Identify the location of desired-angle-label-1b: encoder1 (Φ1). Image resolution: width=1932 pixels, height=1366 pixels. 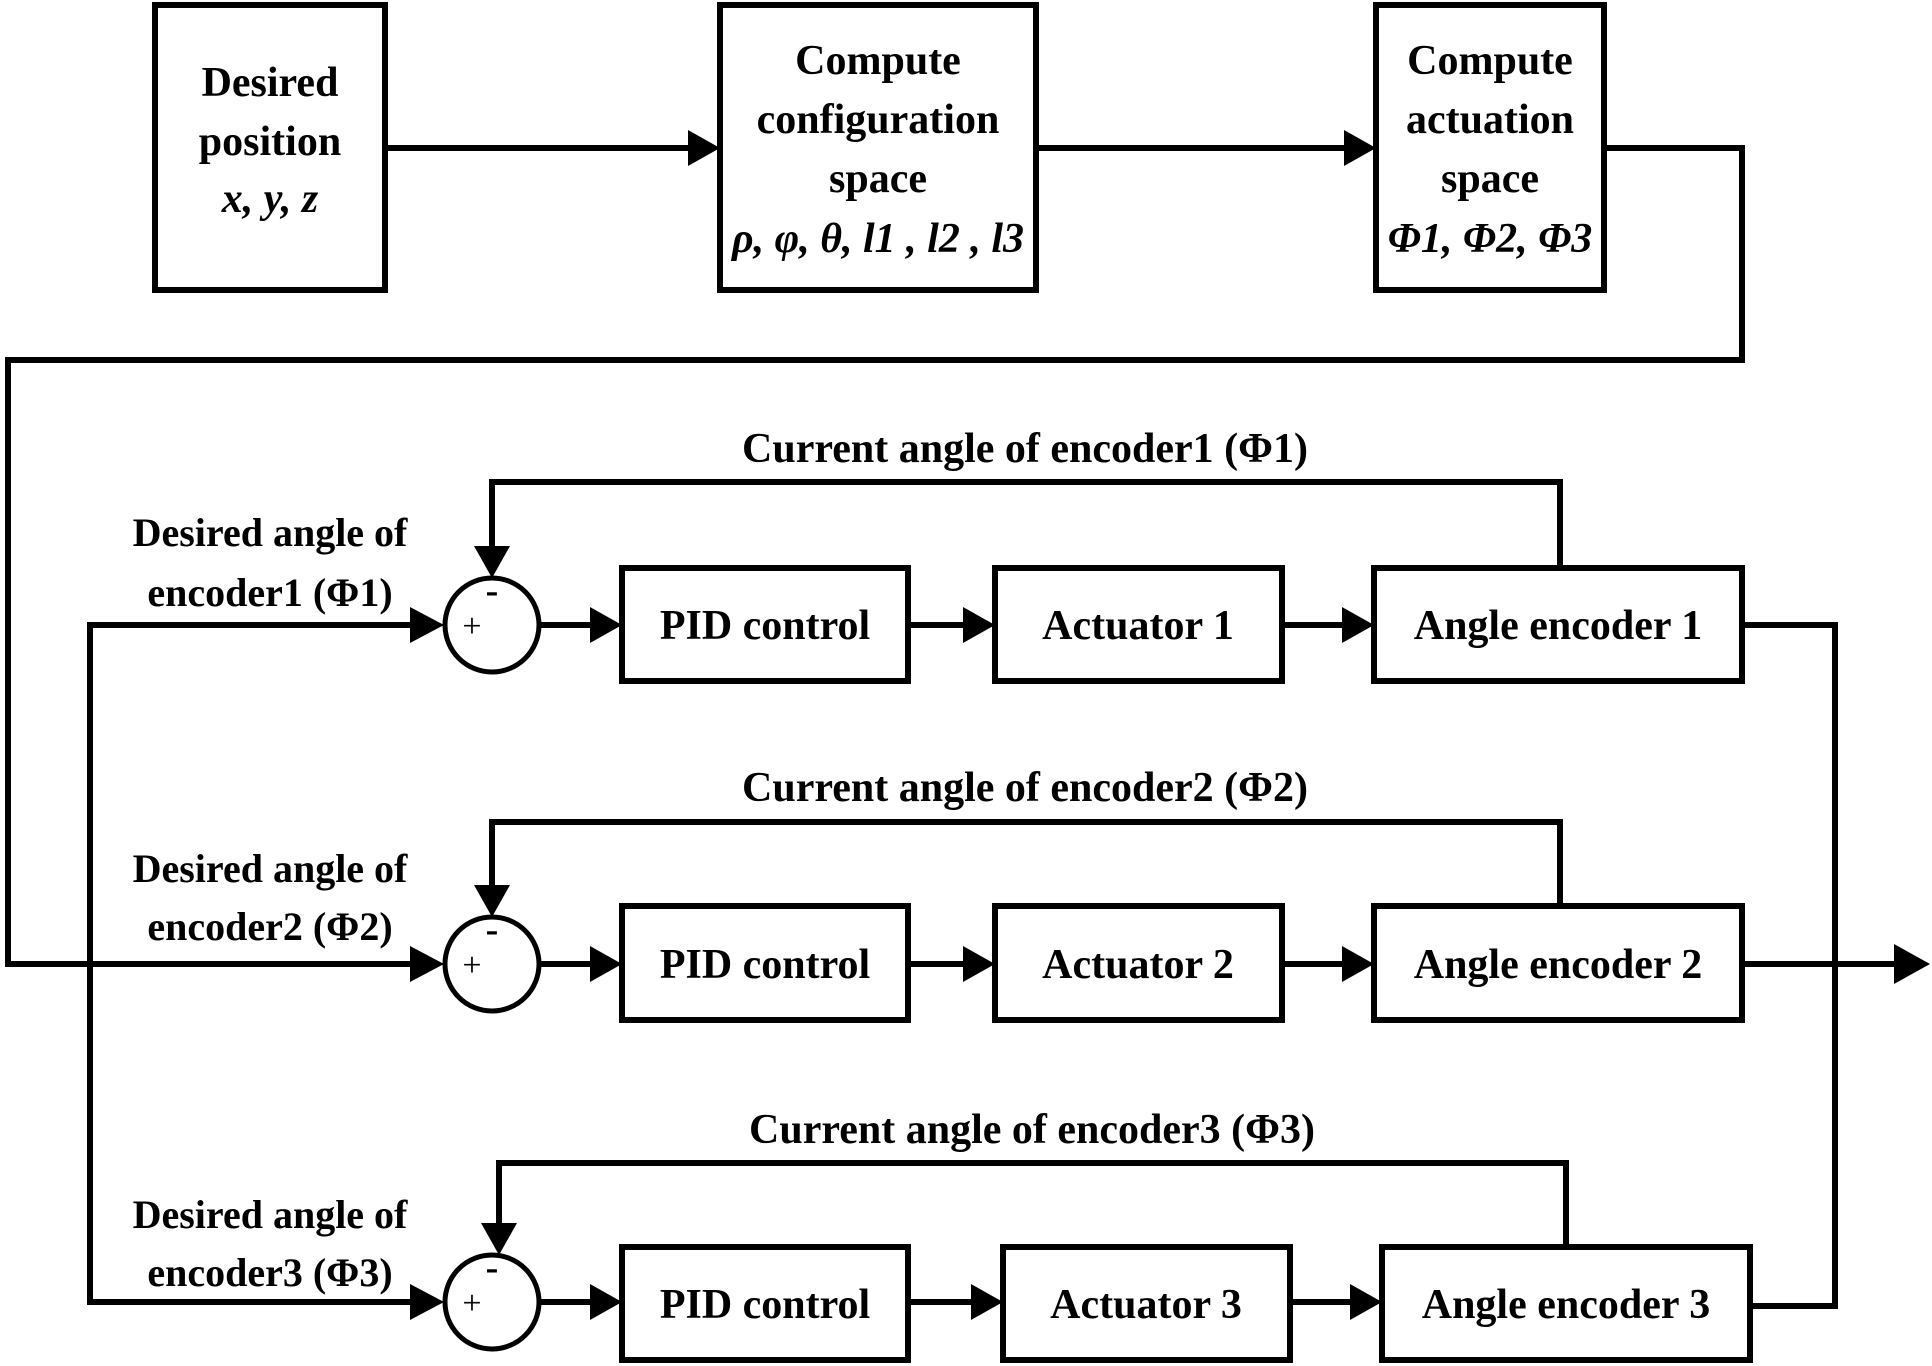
(269, 592).